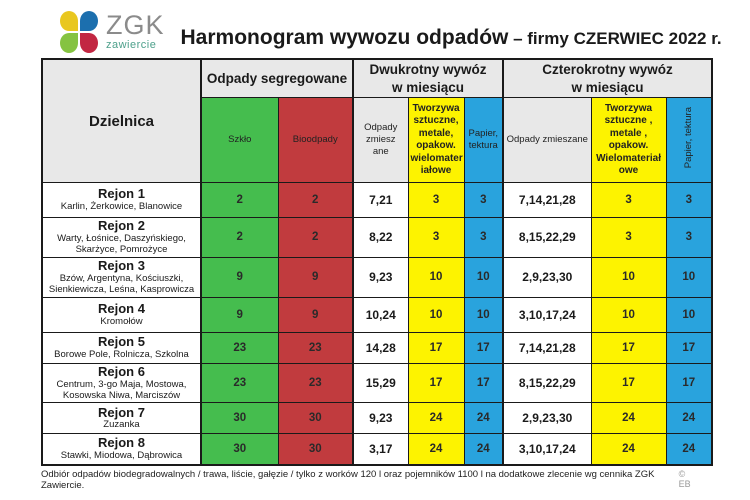 The height and width of the screenshot is (500, 750). What do you see at coordinates (121, 425) in the screenshot?
I see `rejon-streets: Zuzanka` at bounding box center [121, 425].